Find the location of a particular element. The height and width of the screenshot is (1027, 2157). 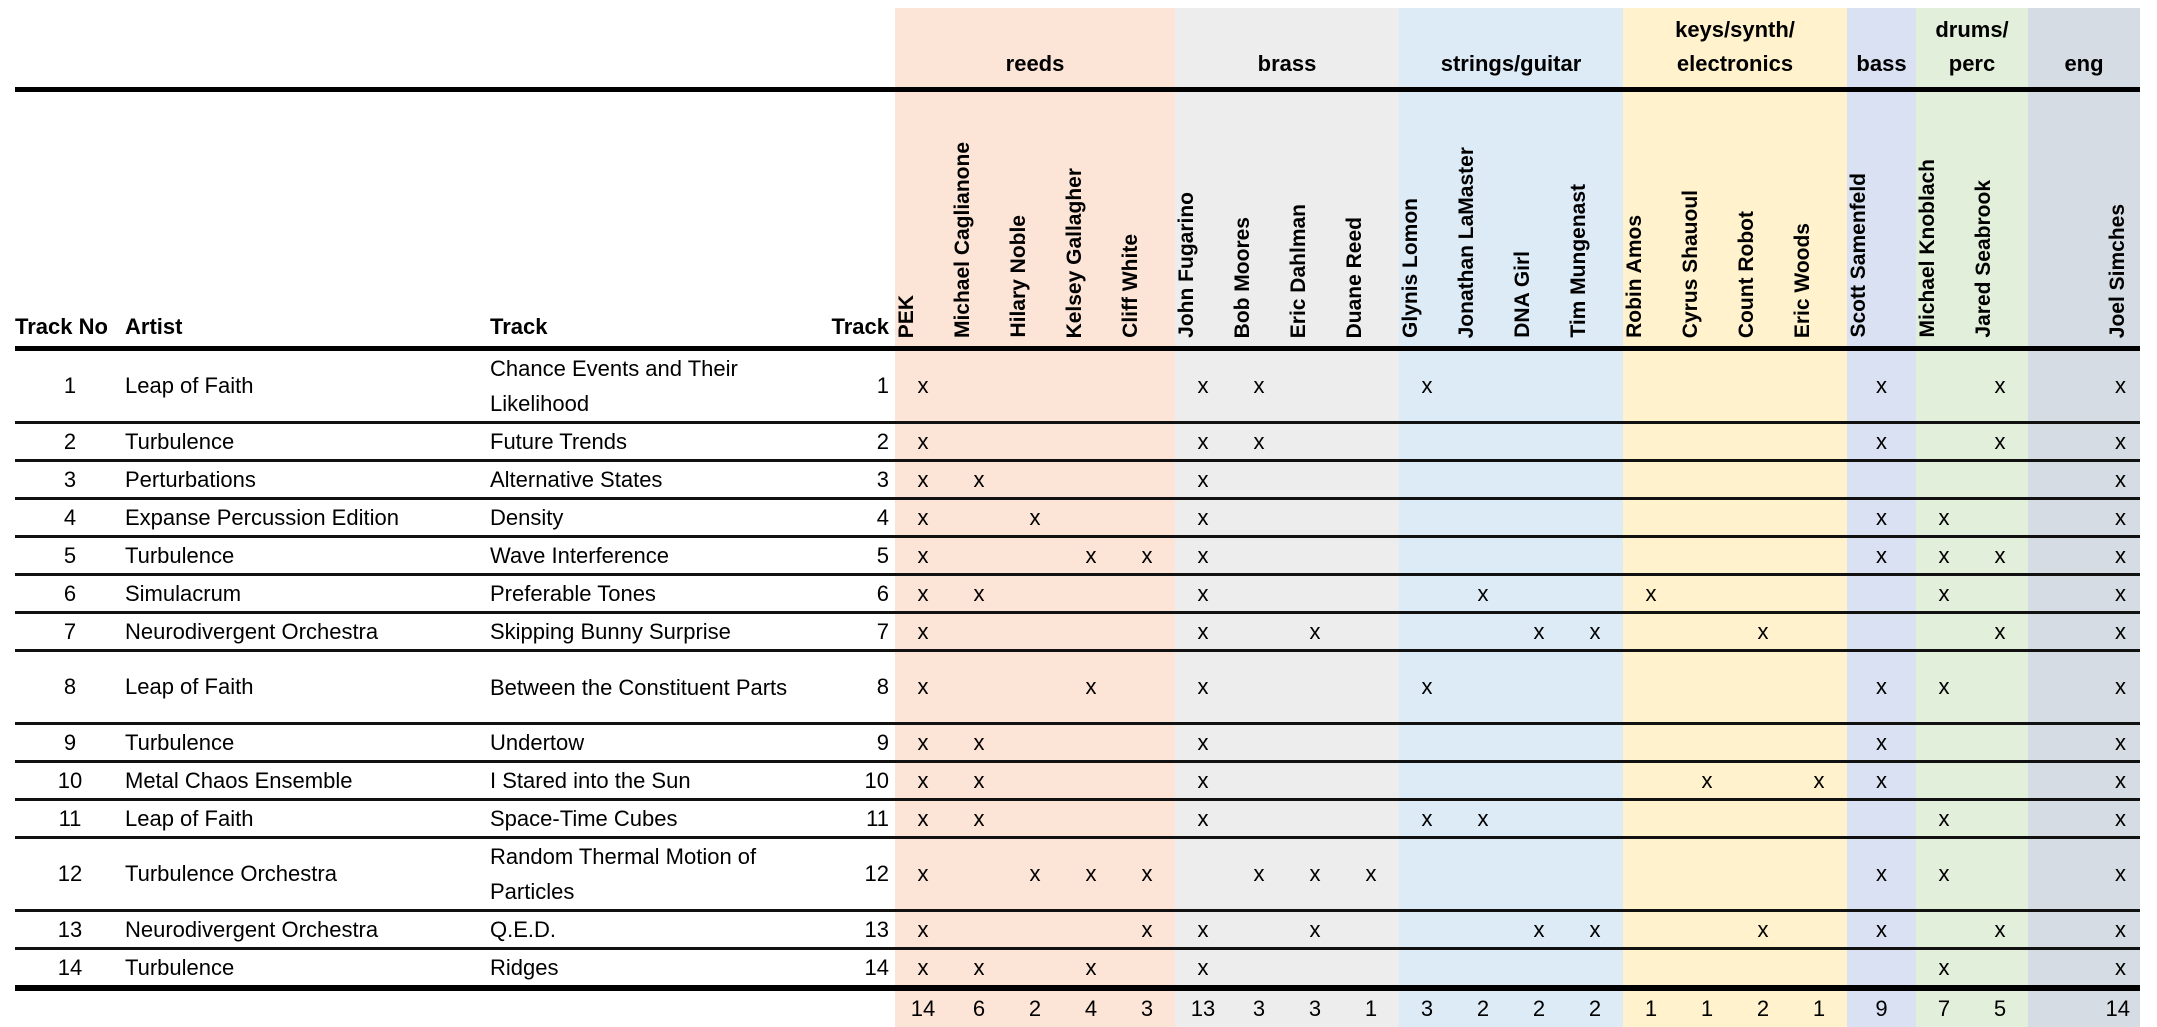

blank-cell is located at coordinates (307, 1007).